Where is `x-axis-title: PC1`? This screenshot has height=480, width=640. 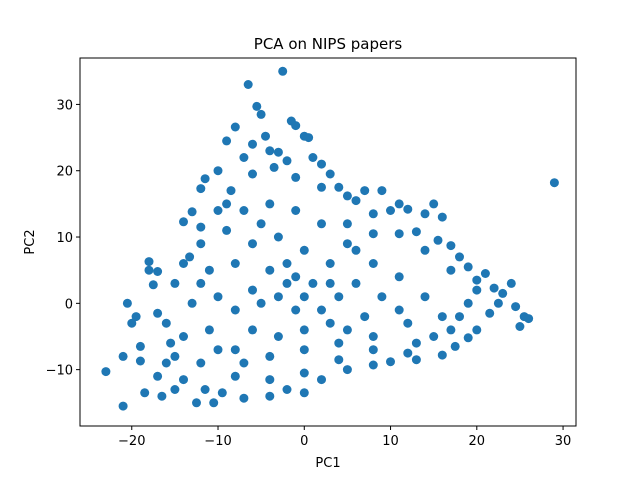 x-axis-title: PC1 is located at coordinates (327, 463).